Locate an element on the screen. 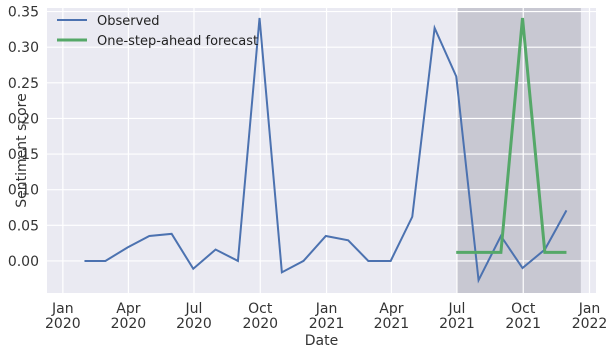  x-axis-label: Date is located at coordinates (321, 341).